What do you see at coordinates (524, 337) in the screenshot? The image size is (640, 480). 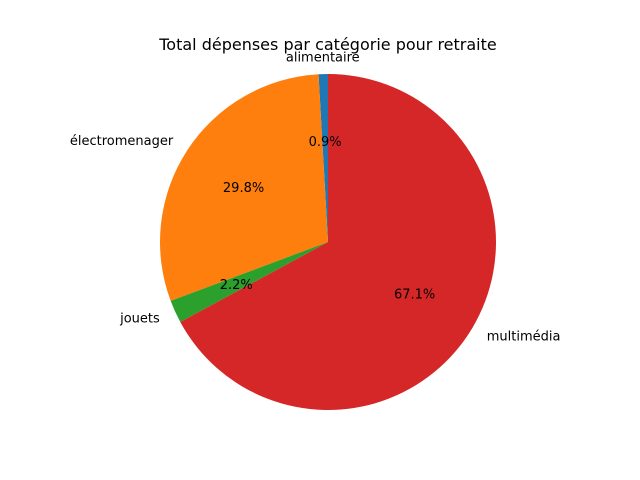 I see `category-label-multimedia: multimédia` at bounding box center [524, 337].